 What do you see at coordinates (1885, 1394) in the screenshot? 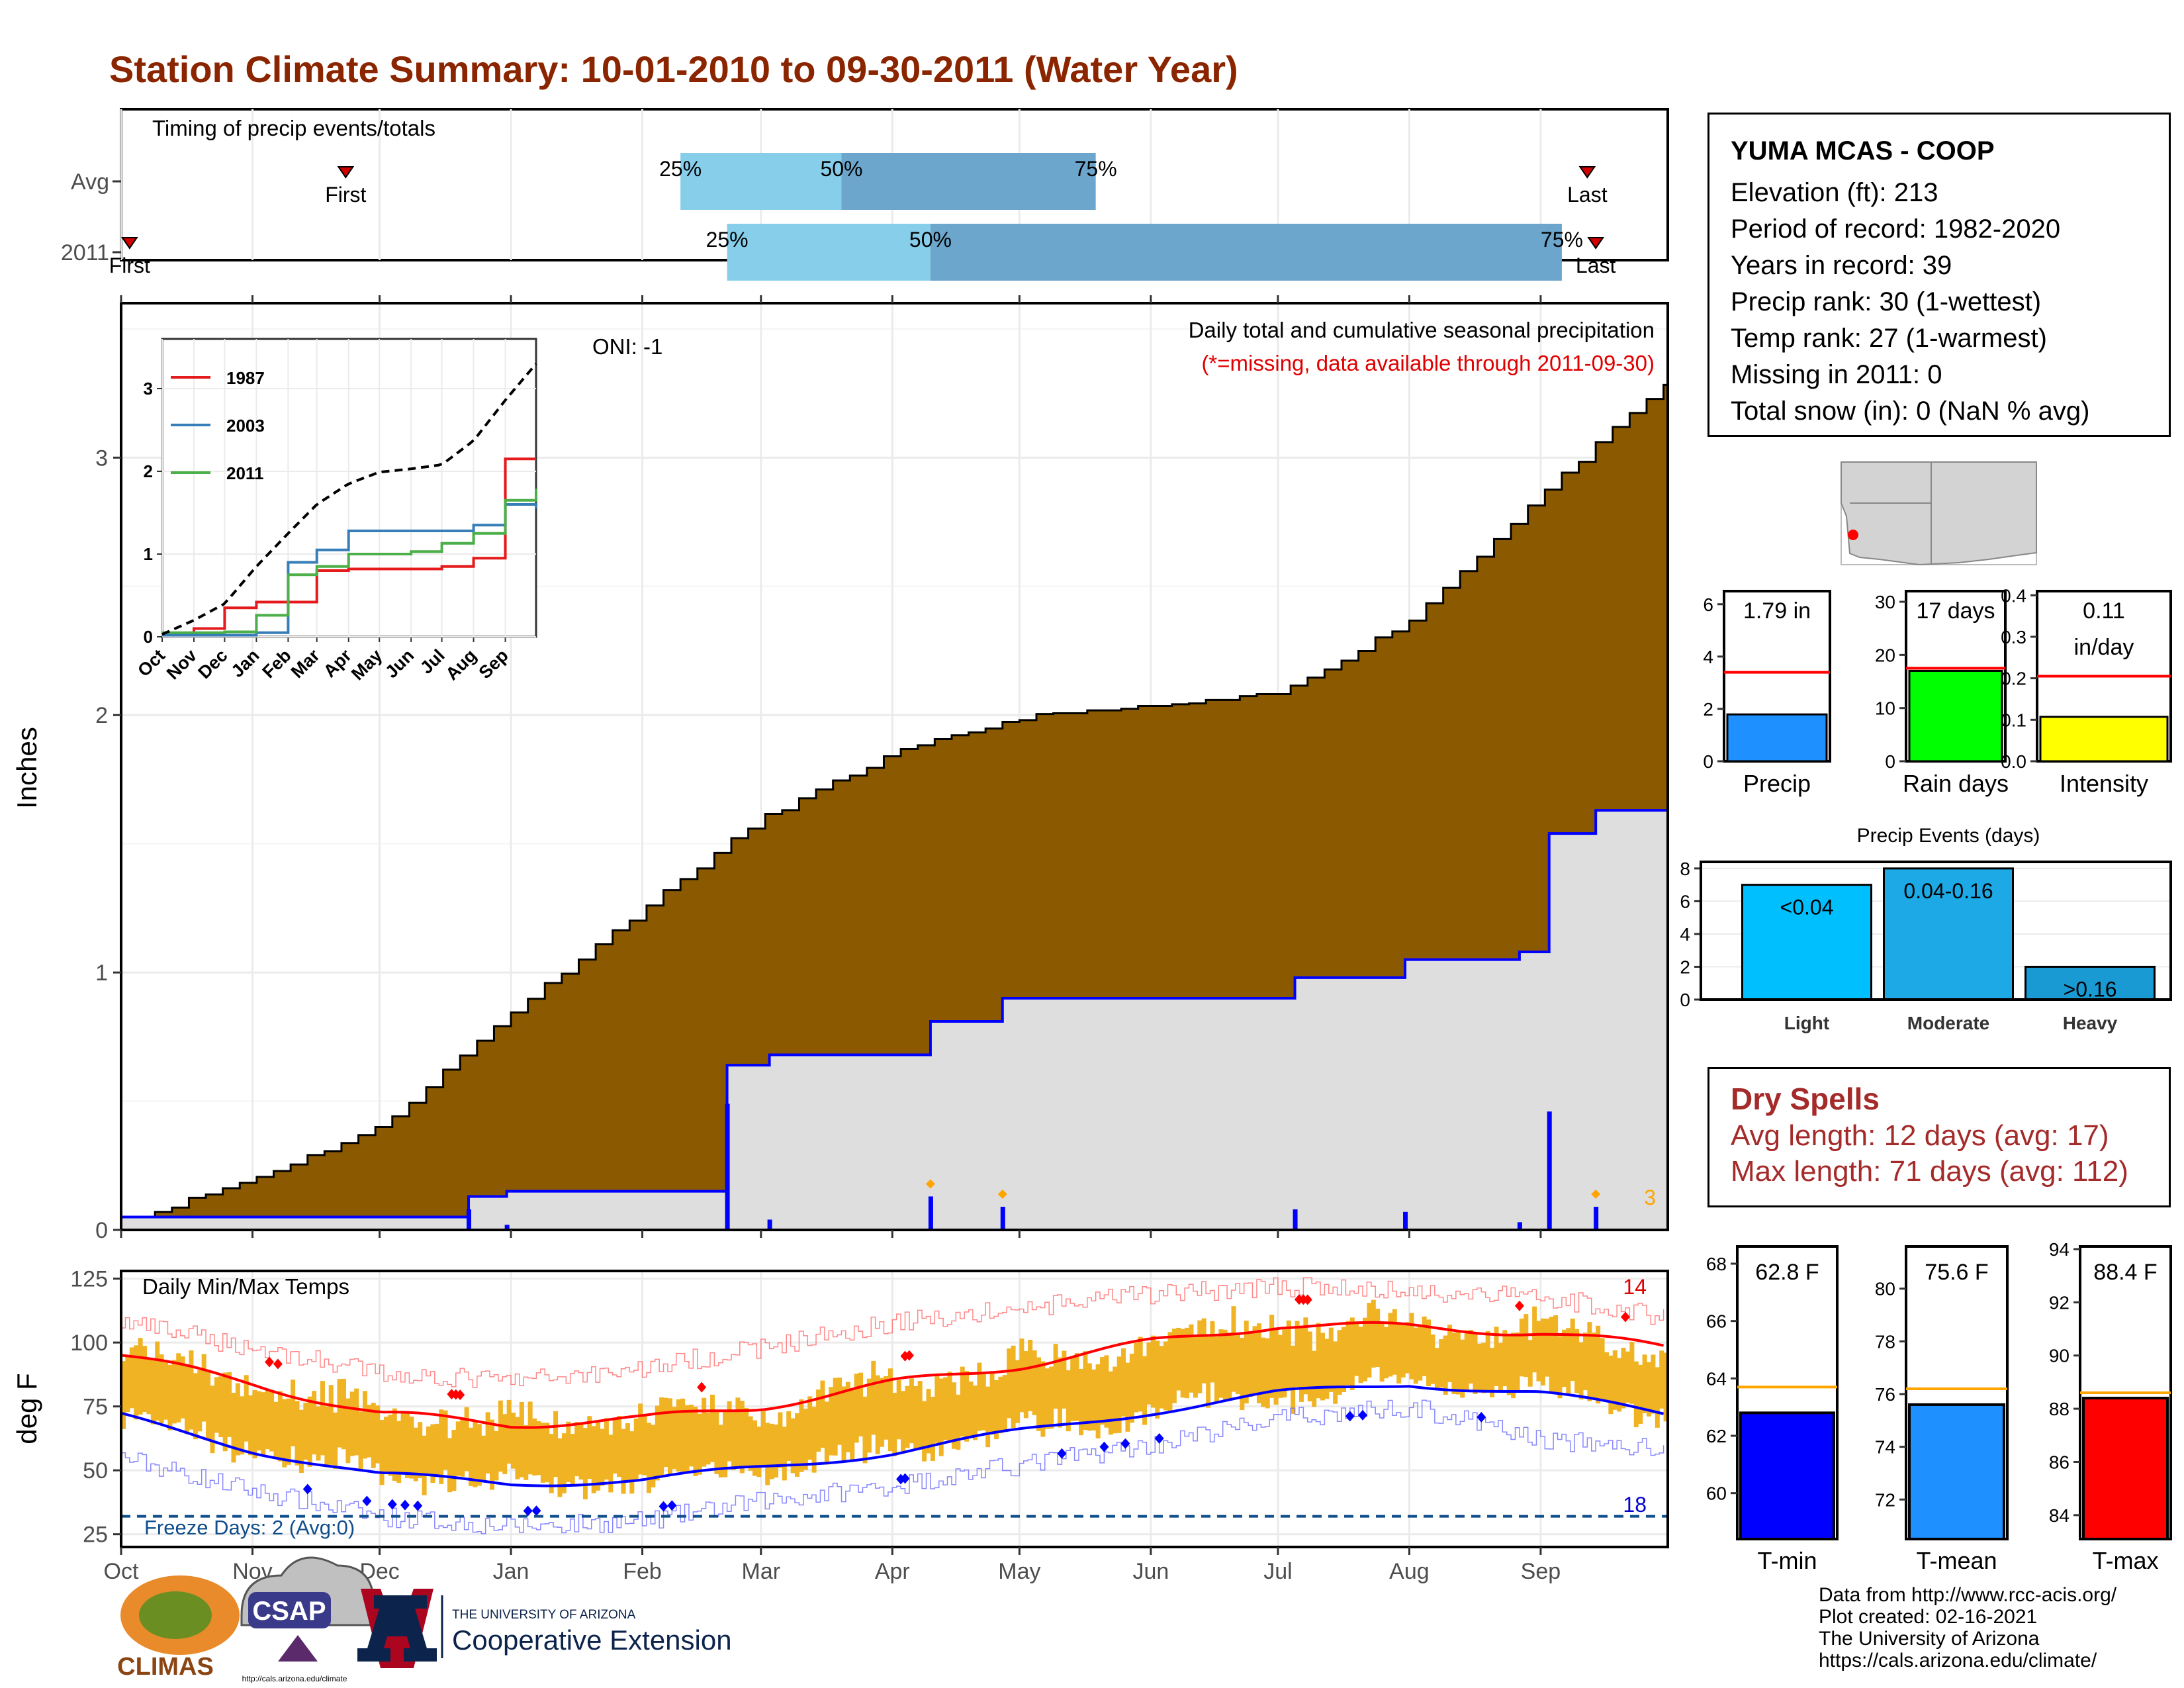
I see `temp-bar-tick-label: 76` at bounding box center [1885, 1394].